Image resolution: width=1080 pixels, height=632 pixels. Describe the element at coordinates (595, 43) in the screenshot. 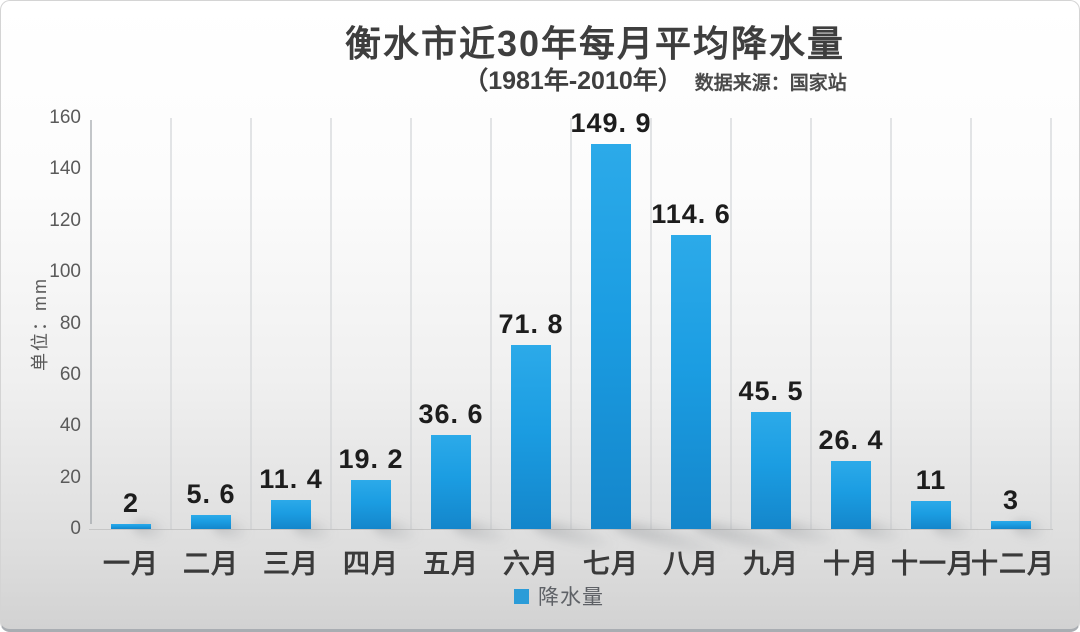

I see `chart-title: 衡水市近30年每月平均降水量` at that location.